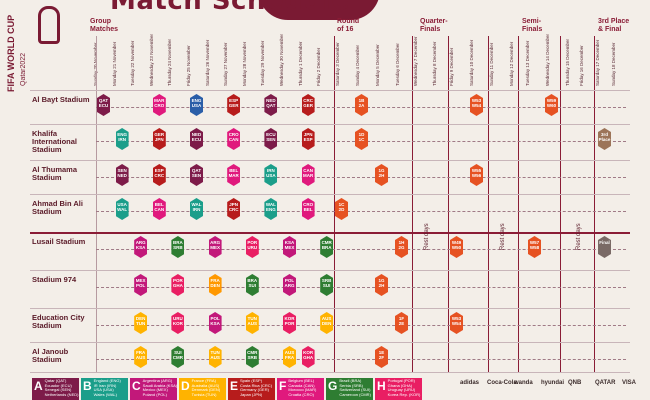 Image resolution: width=650 pixels, height=400 pixels. What do you see at coordinates (341, 209) in the screenshot?
I see `knockout-badge: 1C 2D` at bounding box center [341, 209].